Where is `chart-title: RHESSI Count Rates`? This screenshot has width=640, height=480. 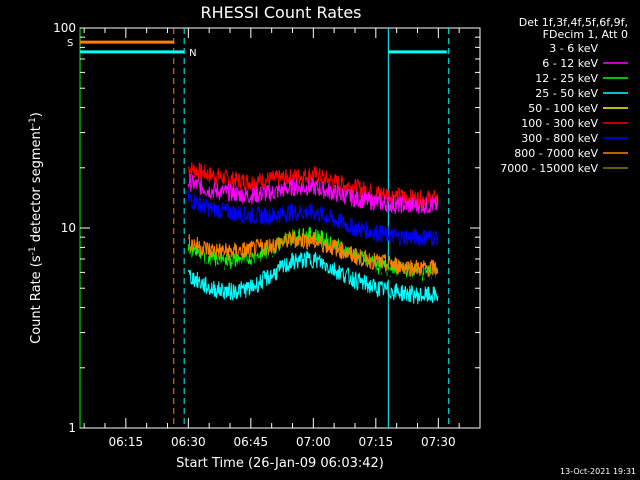 chart-title: RHESSI Count Rates is located at coordinates (281, 12).